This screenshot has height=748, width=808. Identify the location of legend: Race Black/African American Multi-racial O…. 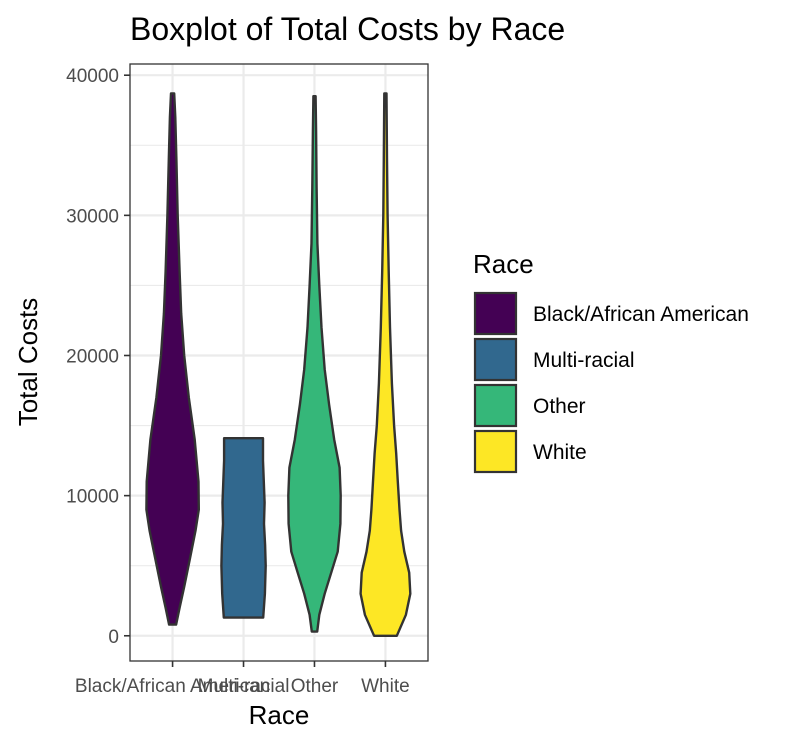
(611, 361).